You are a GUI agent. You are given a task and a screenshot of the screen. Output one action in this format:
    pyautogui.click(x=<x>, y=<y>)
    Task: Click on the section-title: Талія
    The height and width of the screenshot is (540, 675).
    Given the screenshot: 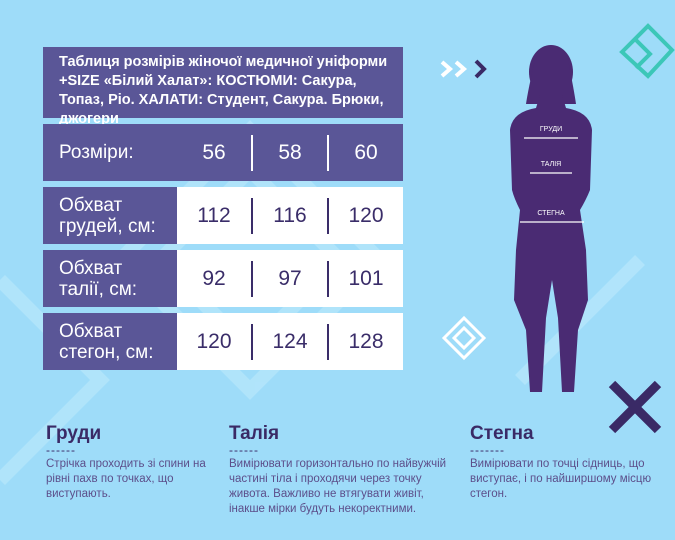 What is the action you would take?
    pyautogui.click(x=254, y=433)
    